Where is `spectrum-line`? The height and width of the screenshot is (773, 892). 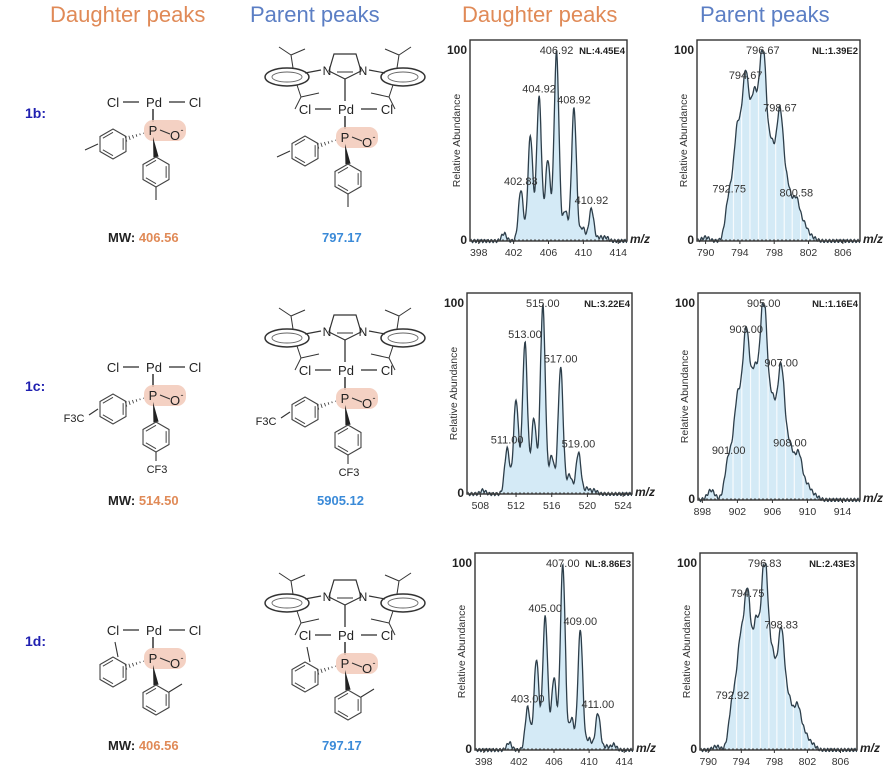
spectrum-line is located at coordinates (548, 147).